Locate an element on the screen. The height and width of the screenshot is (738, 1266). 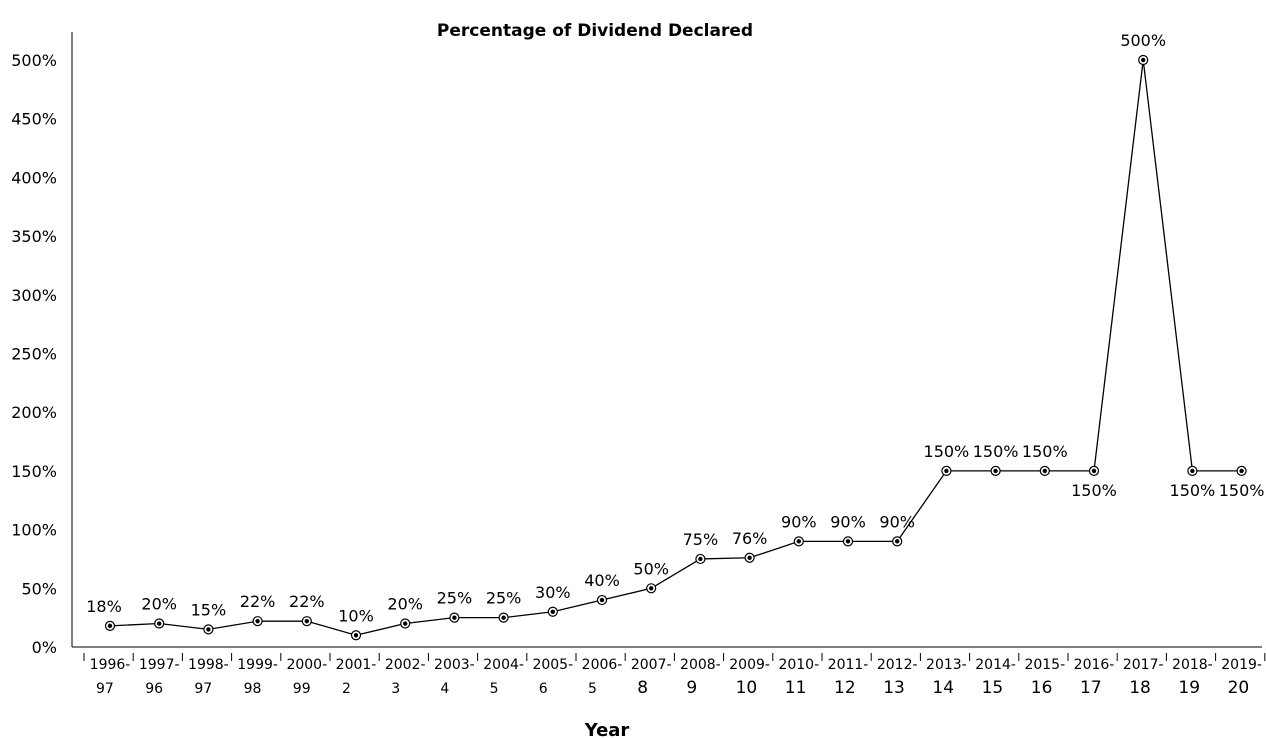
x-tick-label: 2005- is located at coordinates (552, 665).